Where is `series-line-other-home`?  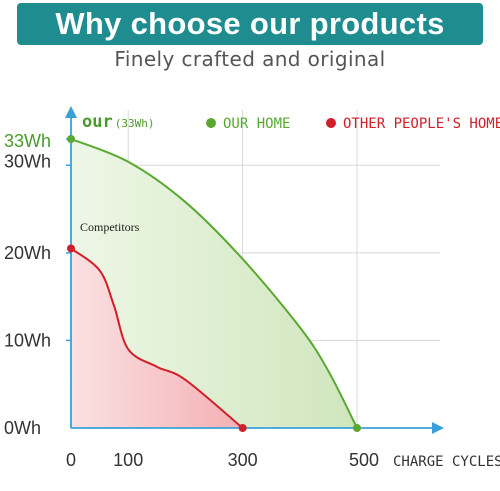
series-line-other-home is located at coordinates (157, 338).